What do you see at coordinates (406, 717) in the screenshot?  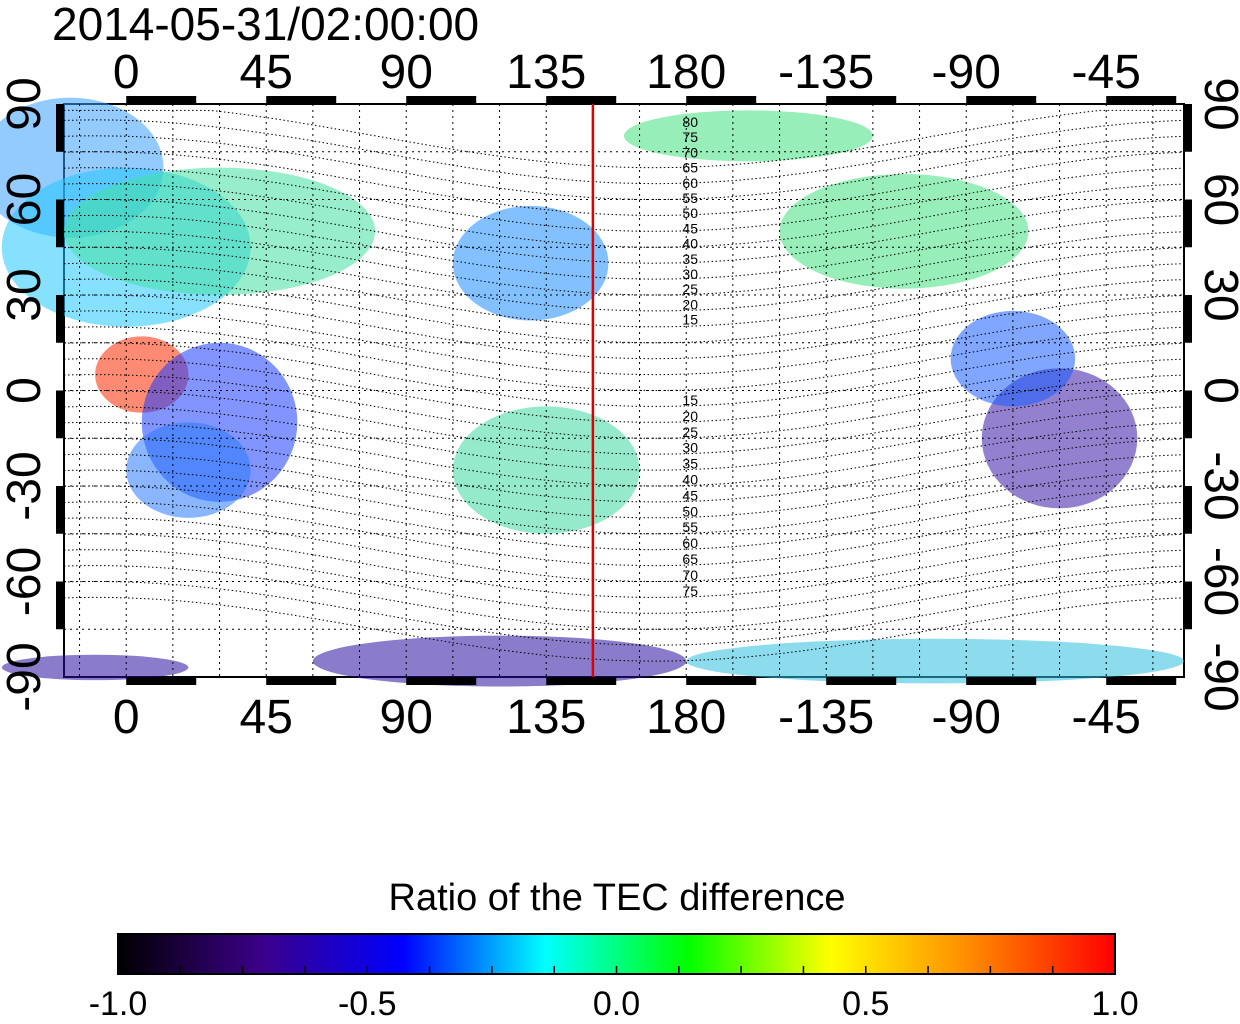 I see `x-tick-label-bottom: 90` at bounding box center [406, 717].